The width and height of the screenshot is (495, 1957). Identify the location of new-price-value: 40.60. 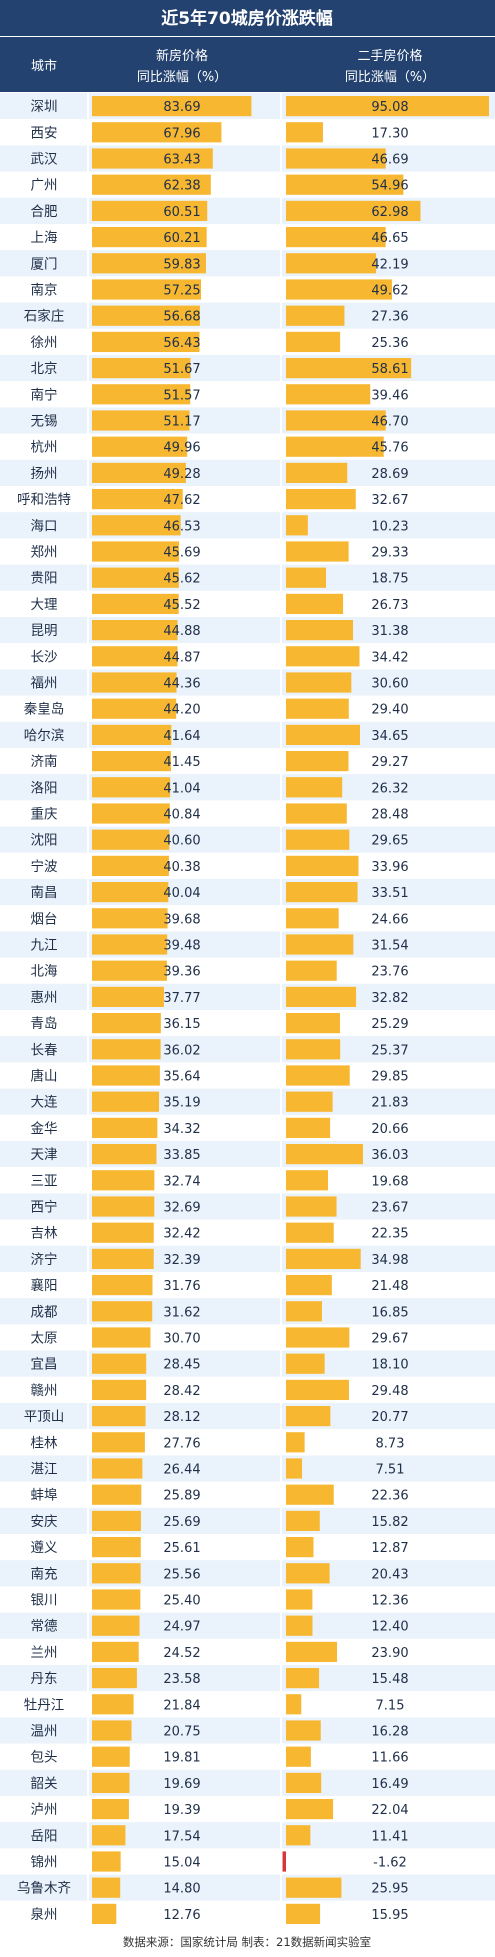
(181, 841).